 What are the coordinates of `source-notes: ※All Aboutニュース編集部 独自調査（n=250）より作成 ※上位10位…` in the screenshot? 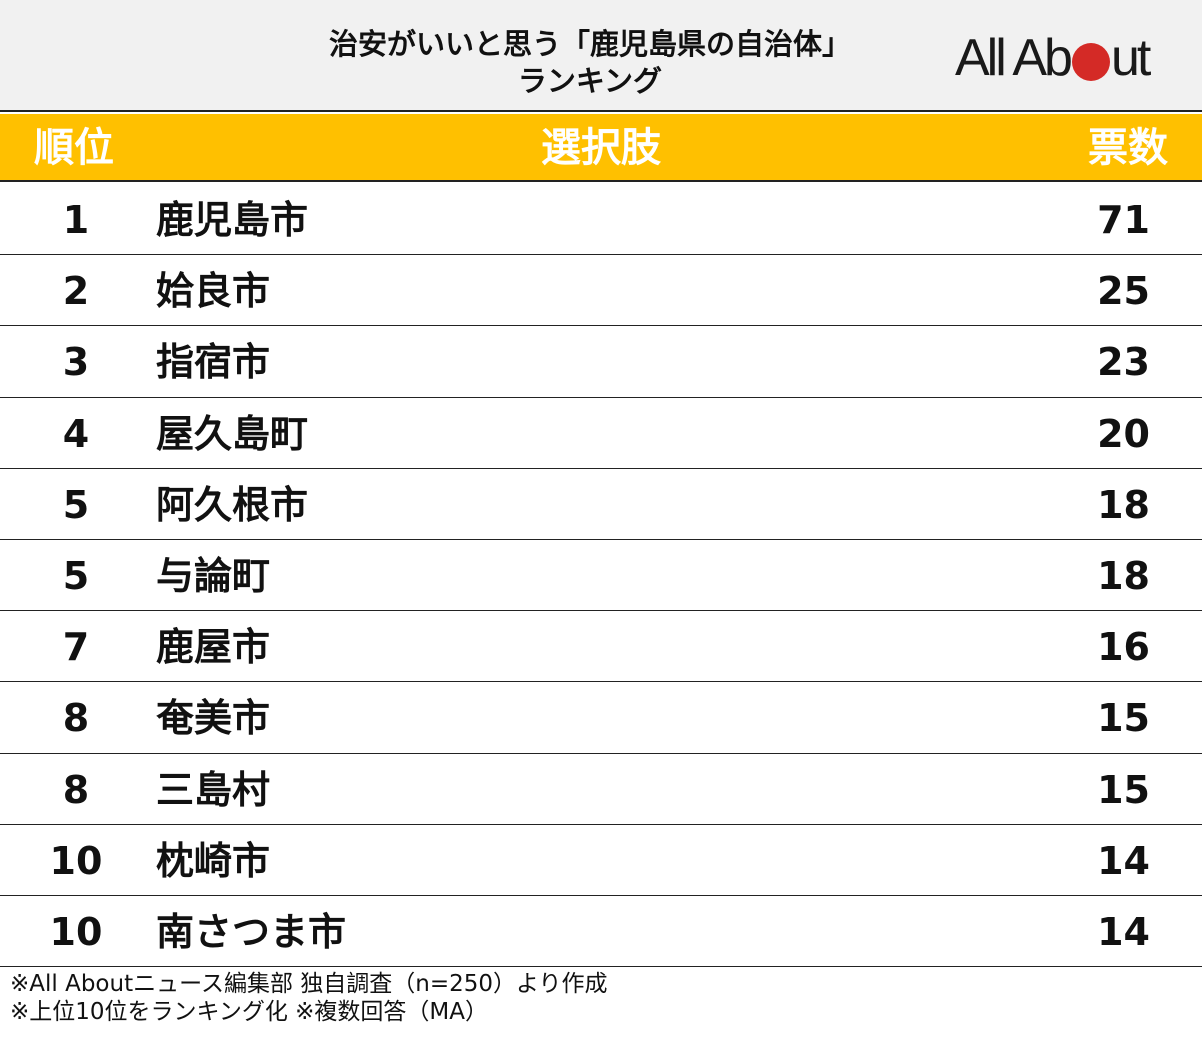 It's located at (309, 998).